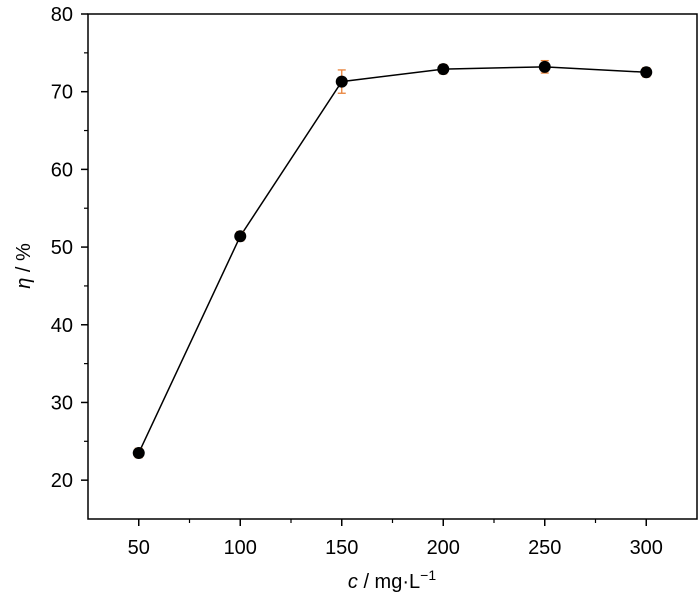 This screenshot has height=597, width=700. Describe the element at coordinates (62, 403) in the screenshot. I see `y-tick-label: 30` at that location.